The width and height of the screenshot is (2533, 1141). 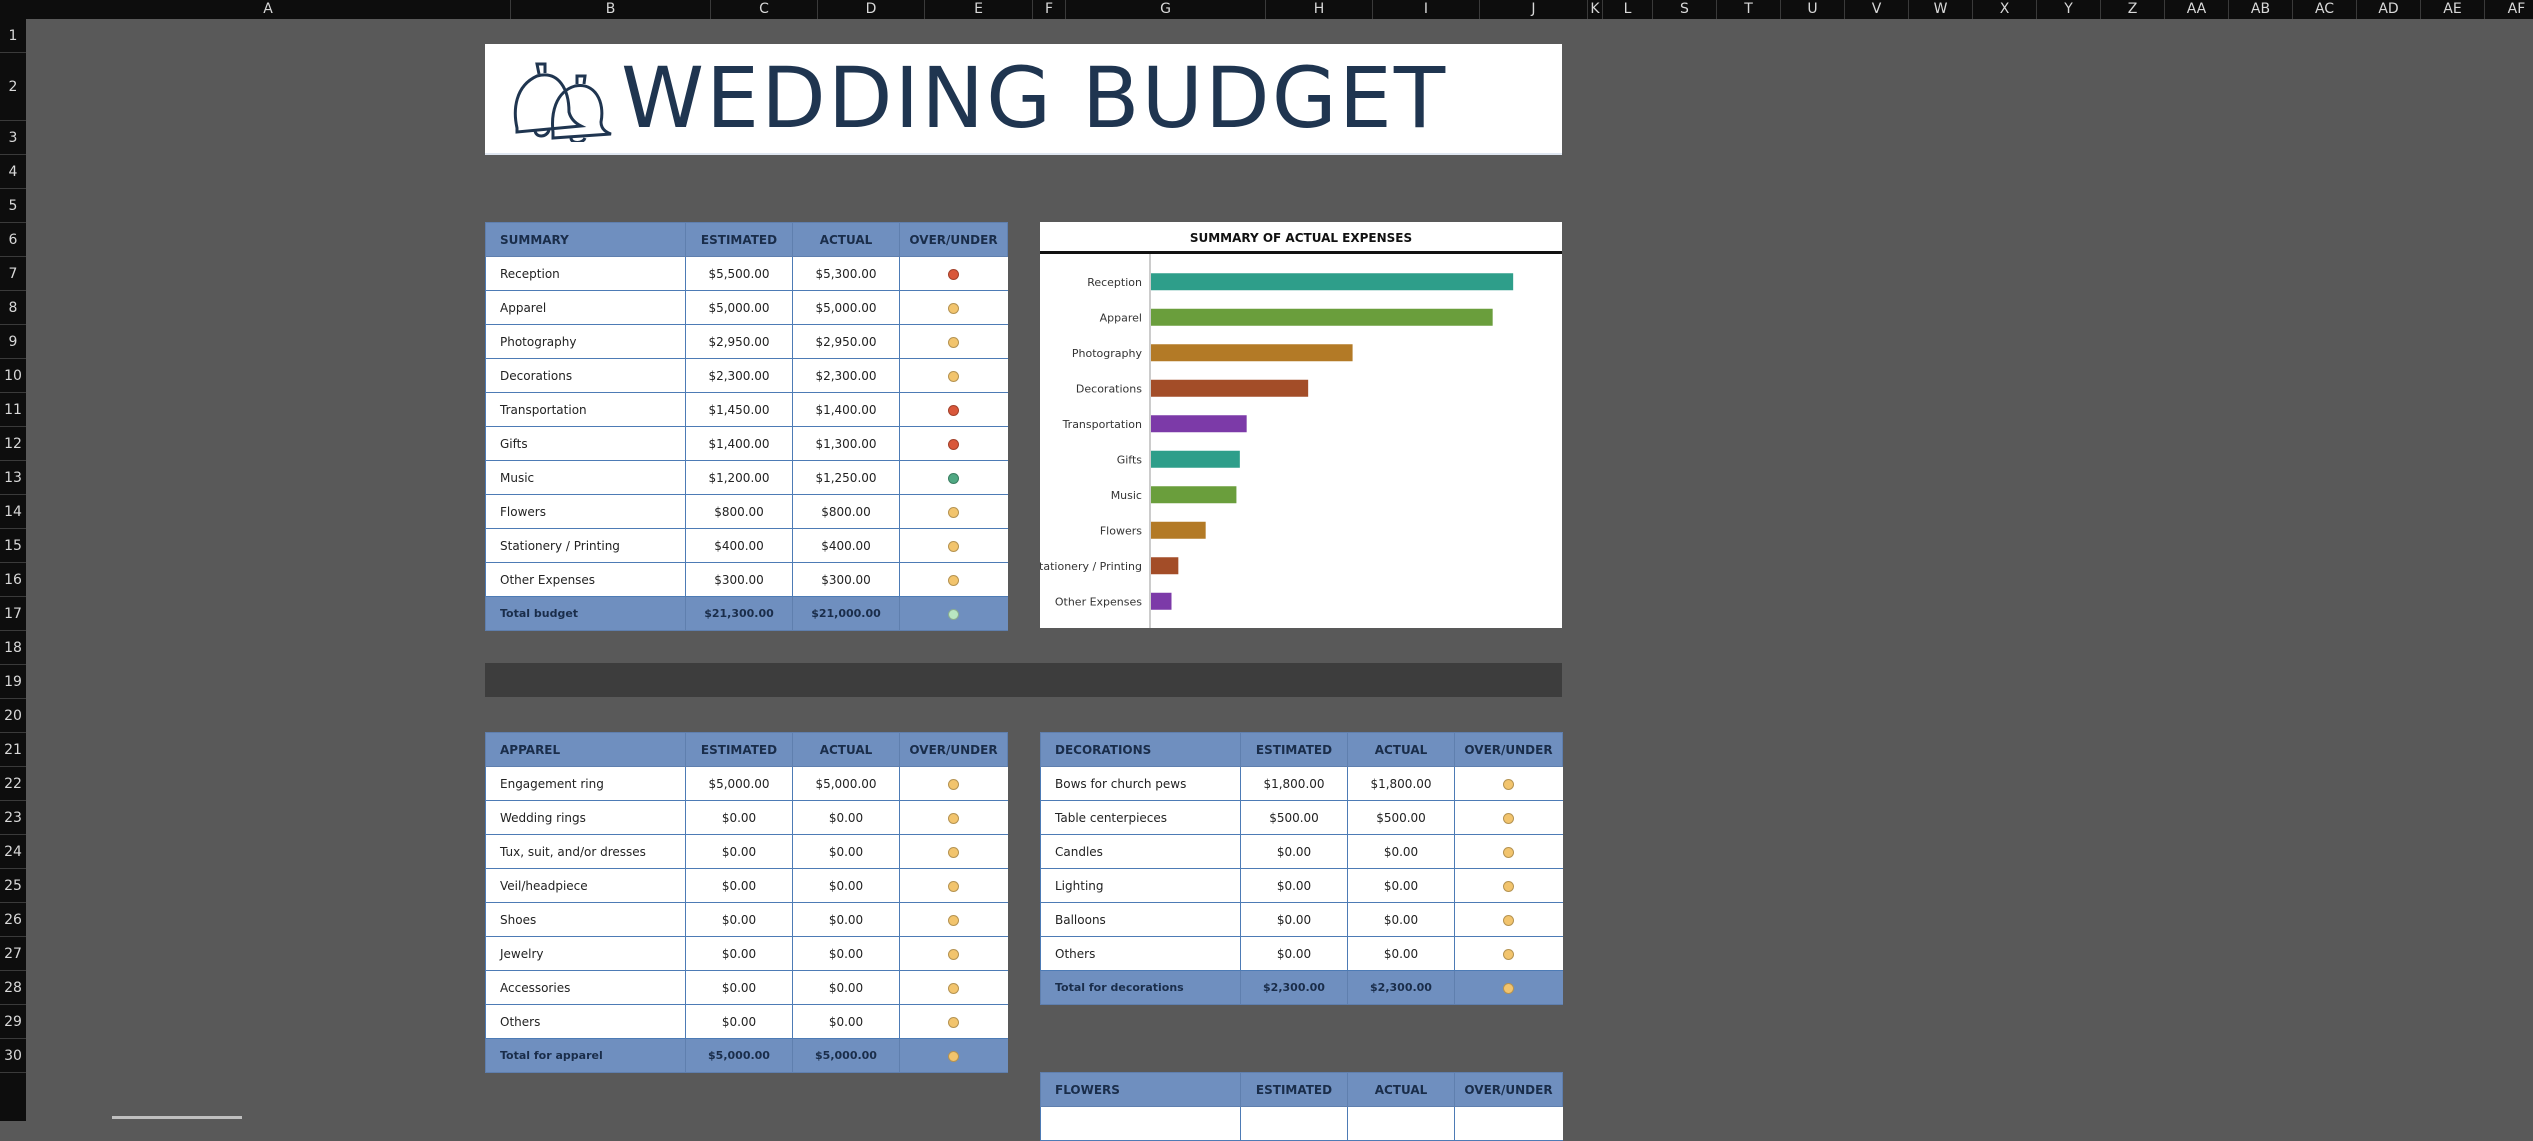 What do you see at coordinates (1301, 1123) in the screenshot?
I see `table-row` at bounding box center [1301, 1123].